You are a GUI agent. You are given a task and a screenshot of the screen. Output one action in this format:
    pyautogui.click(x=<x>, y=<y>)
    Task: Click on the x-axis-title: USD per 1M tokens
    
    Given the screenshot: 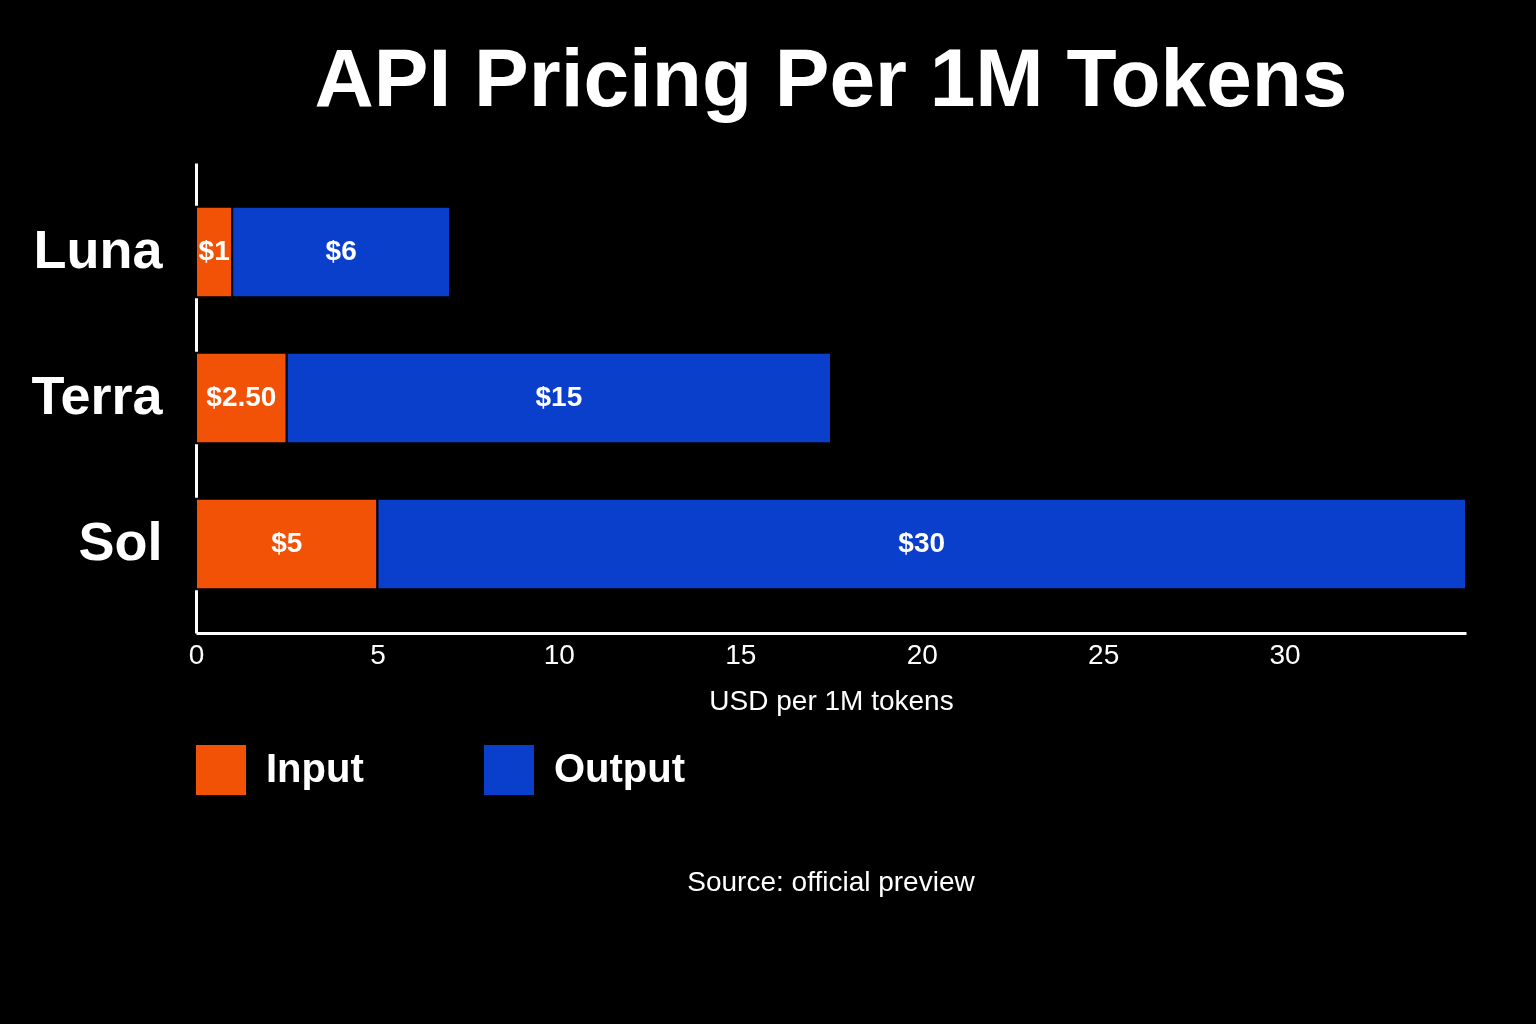 What is the action you would take?
    pyautogui.click(x=831, y=700)
    